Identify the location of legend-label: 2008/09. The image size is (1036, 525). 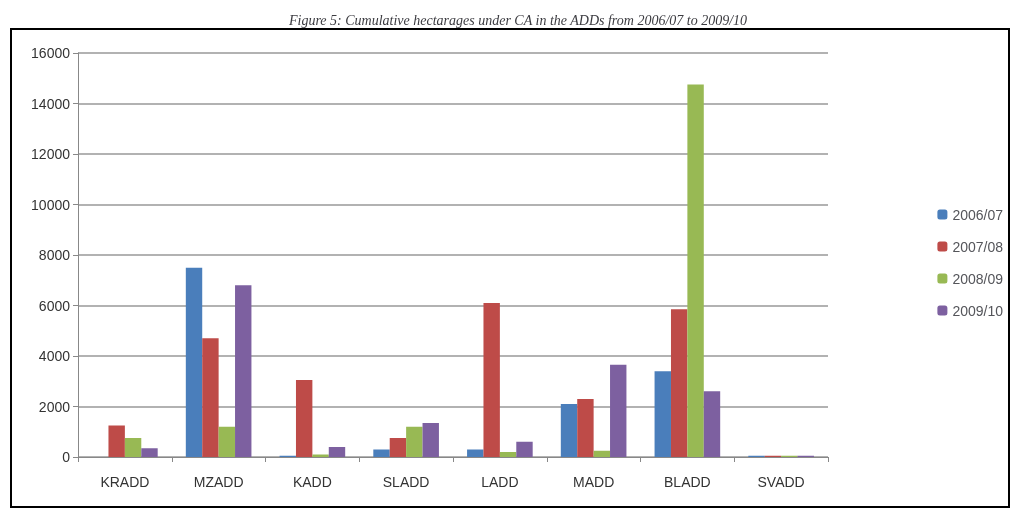
(978, 278).